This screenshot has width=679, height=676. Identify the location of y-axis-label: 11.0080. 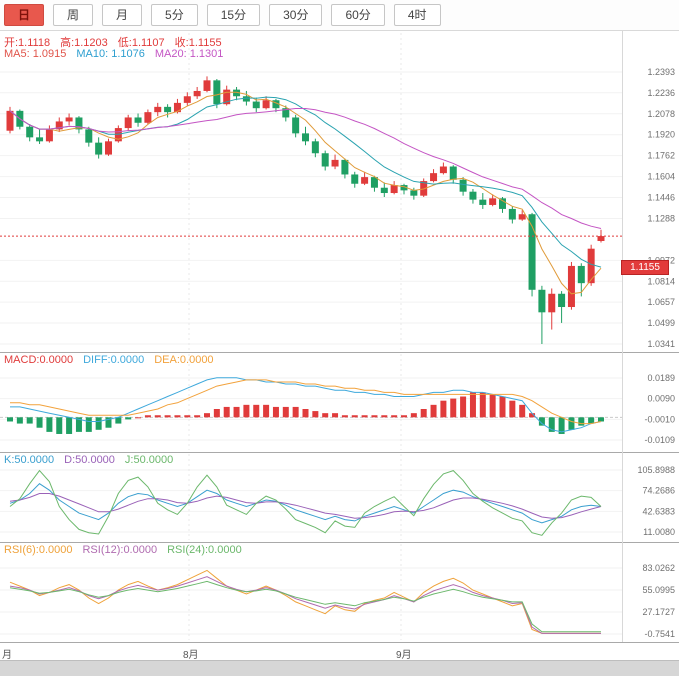
(659, 532).